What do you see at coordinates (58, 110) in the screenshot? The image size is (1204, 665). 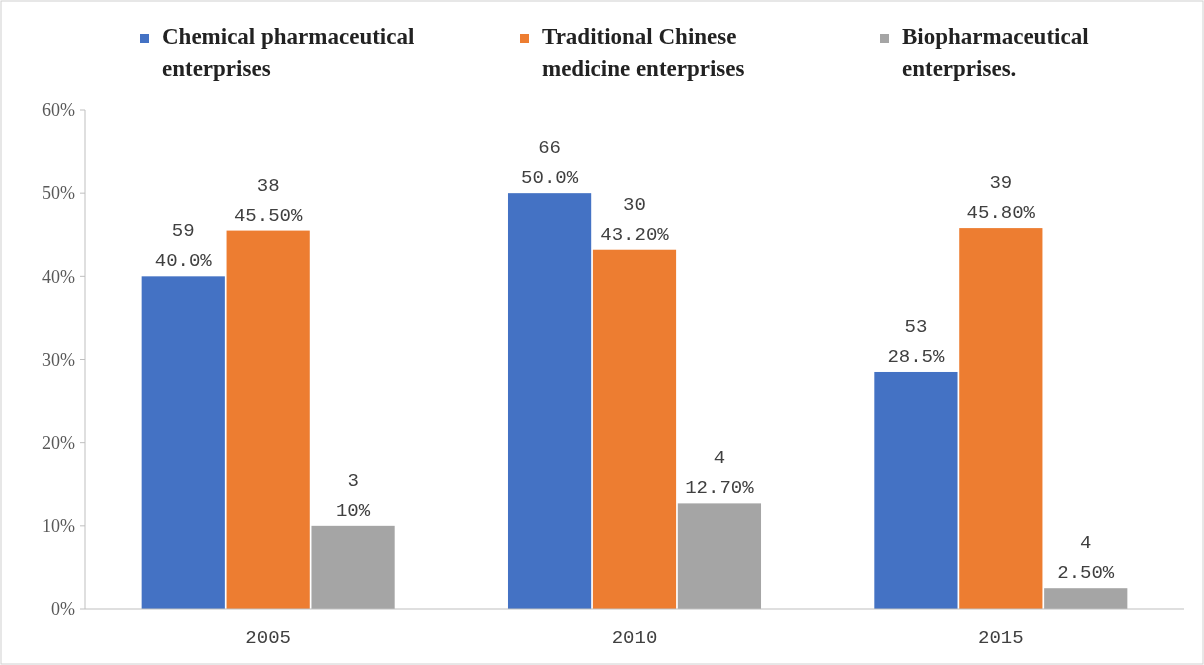 I see `y-tick-label: 60%` at bounding box center [58, 110].